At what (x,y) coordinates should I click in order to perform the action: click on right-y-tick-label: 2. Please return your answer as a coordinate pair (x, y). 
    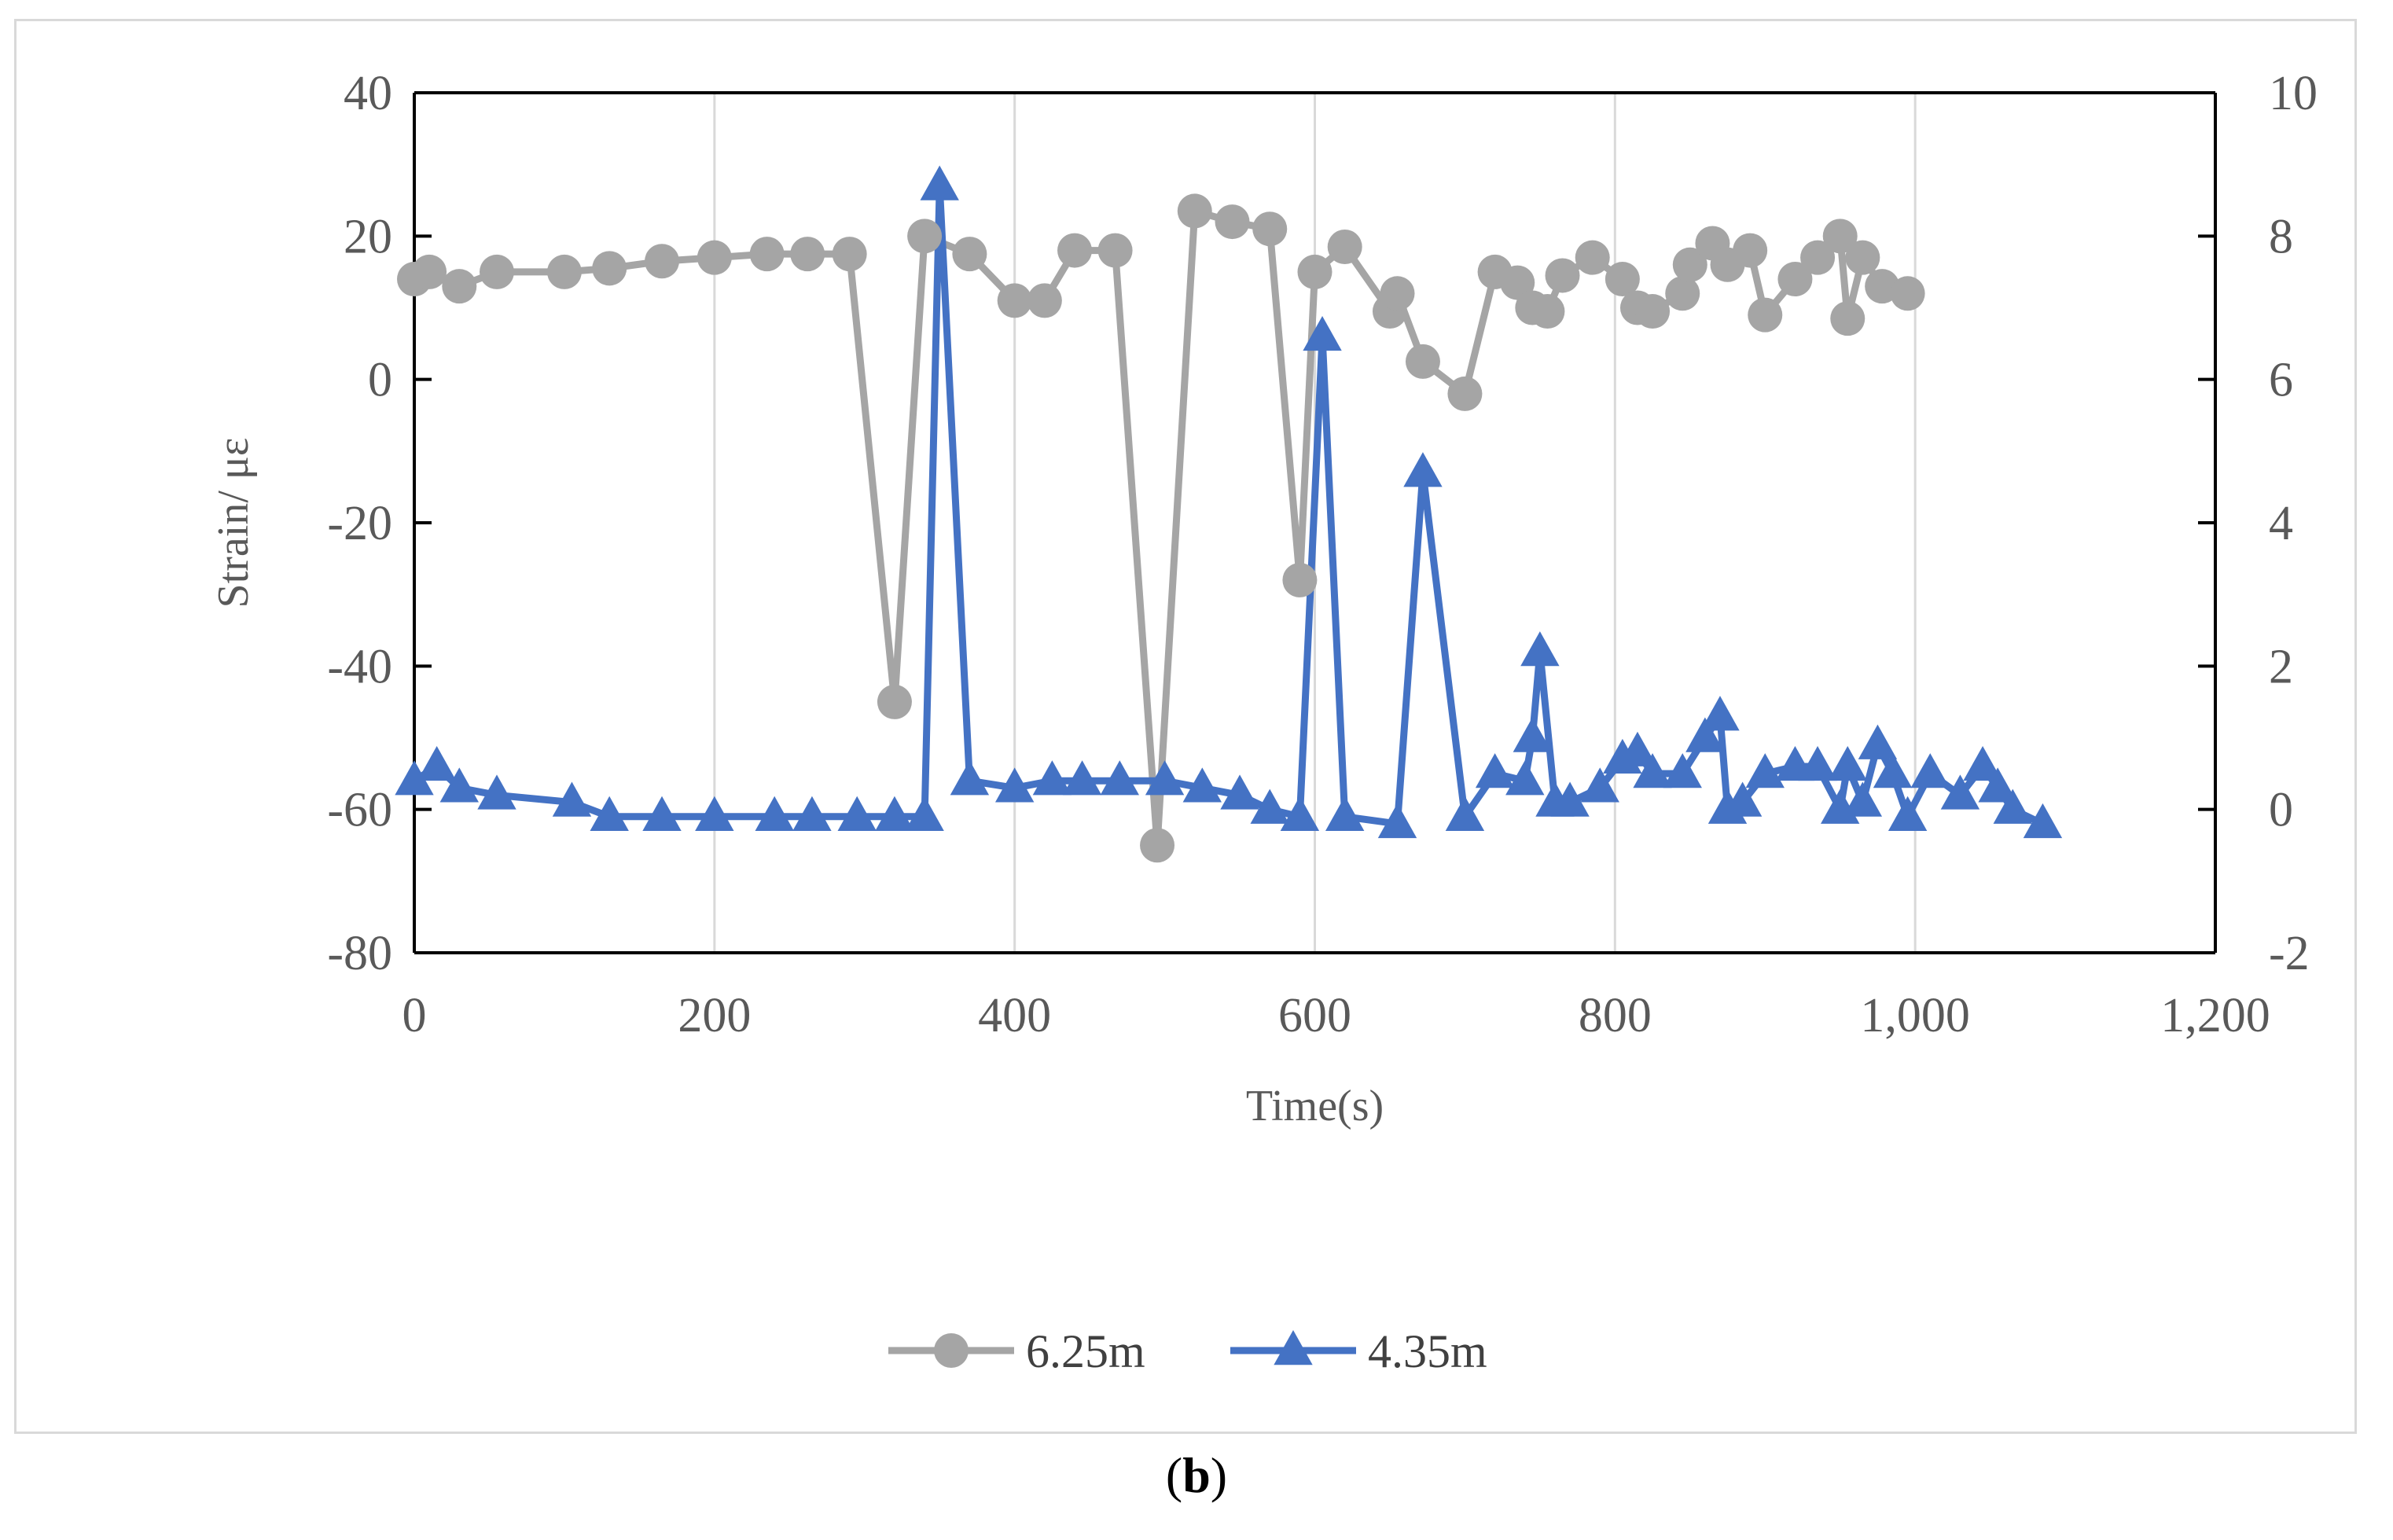
    Looking at the image, I should click on (2281, 667).